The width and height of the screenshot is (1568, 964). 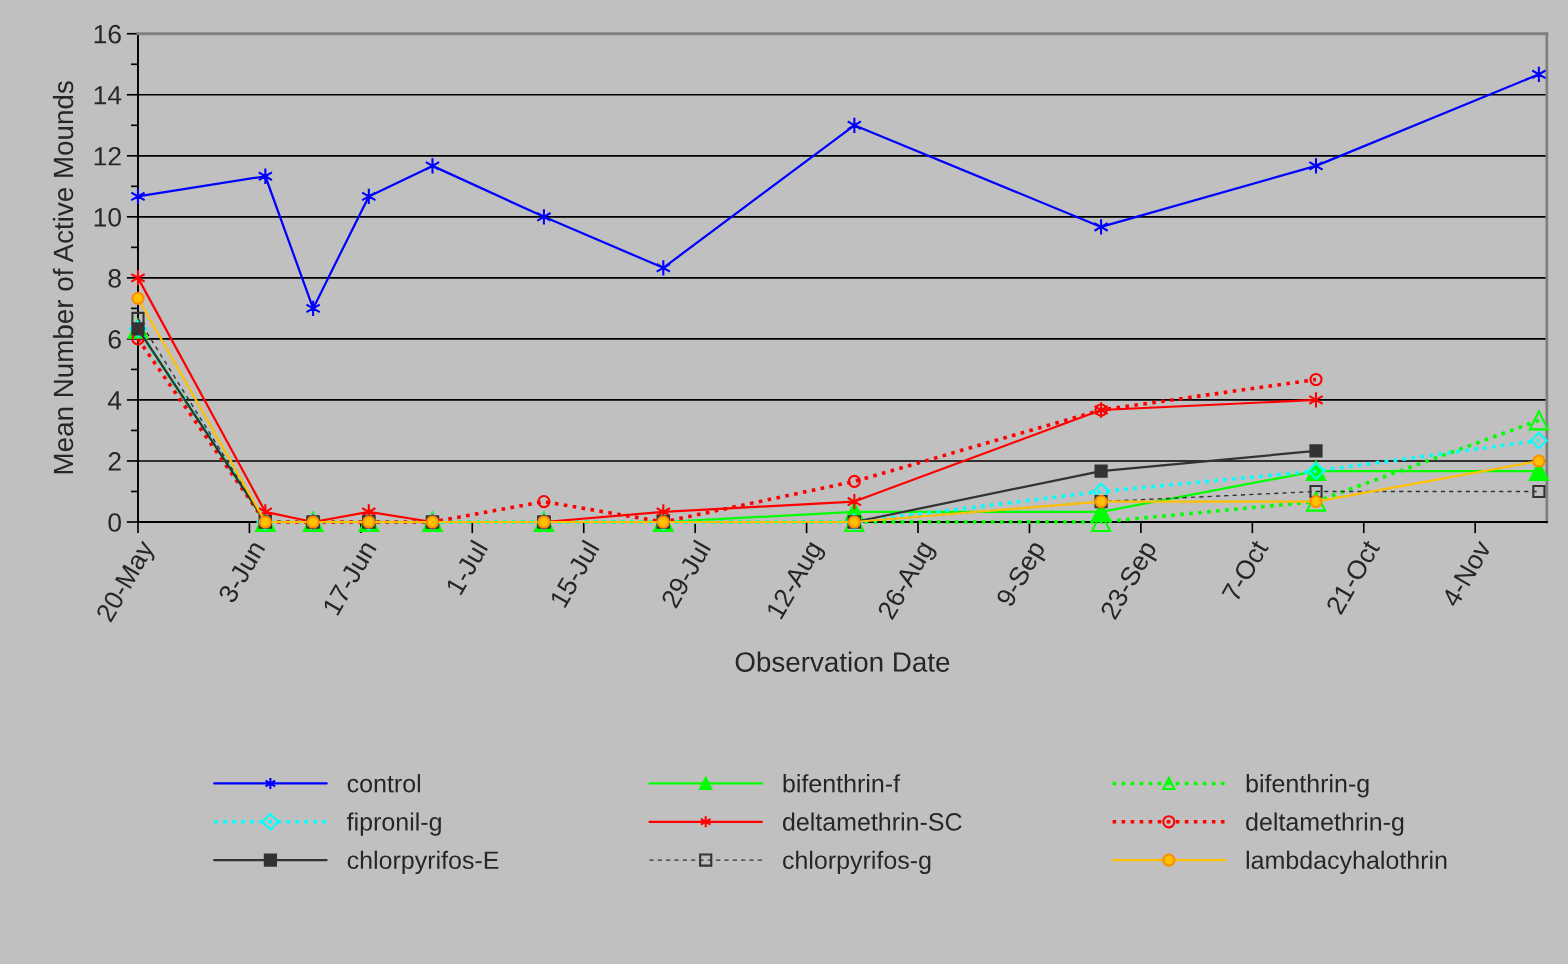 What do you see at coordinates (383, 783) in the screenshot?
I see `legend-label: control` at bounding box center [383, 783].